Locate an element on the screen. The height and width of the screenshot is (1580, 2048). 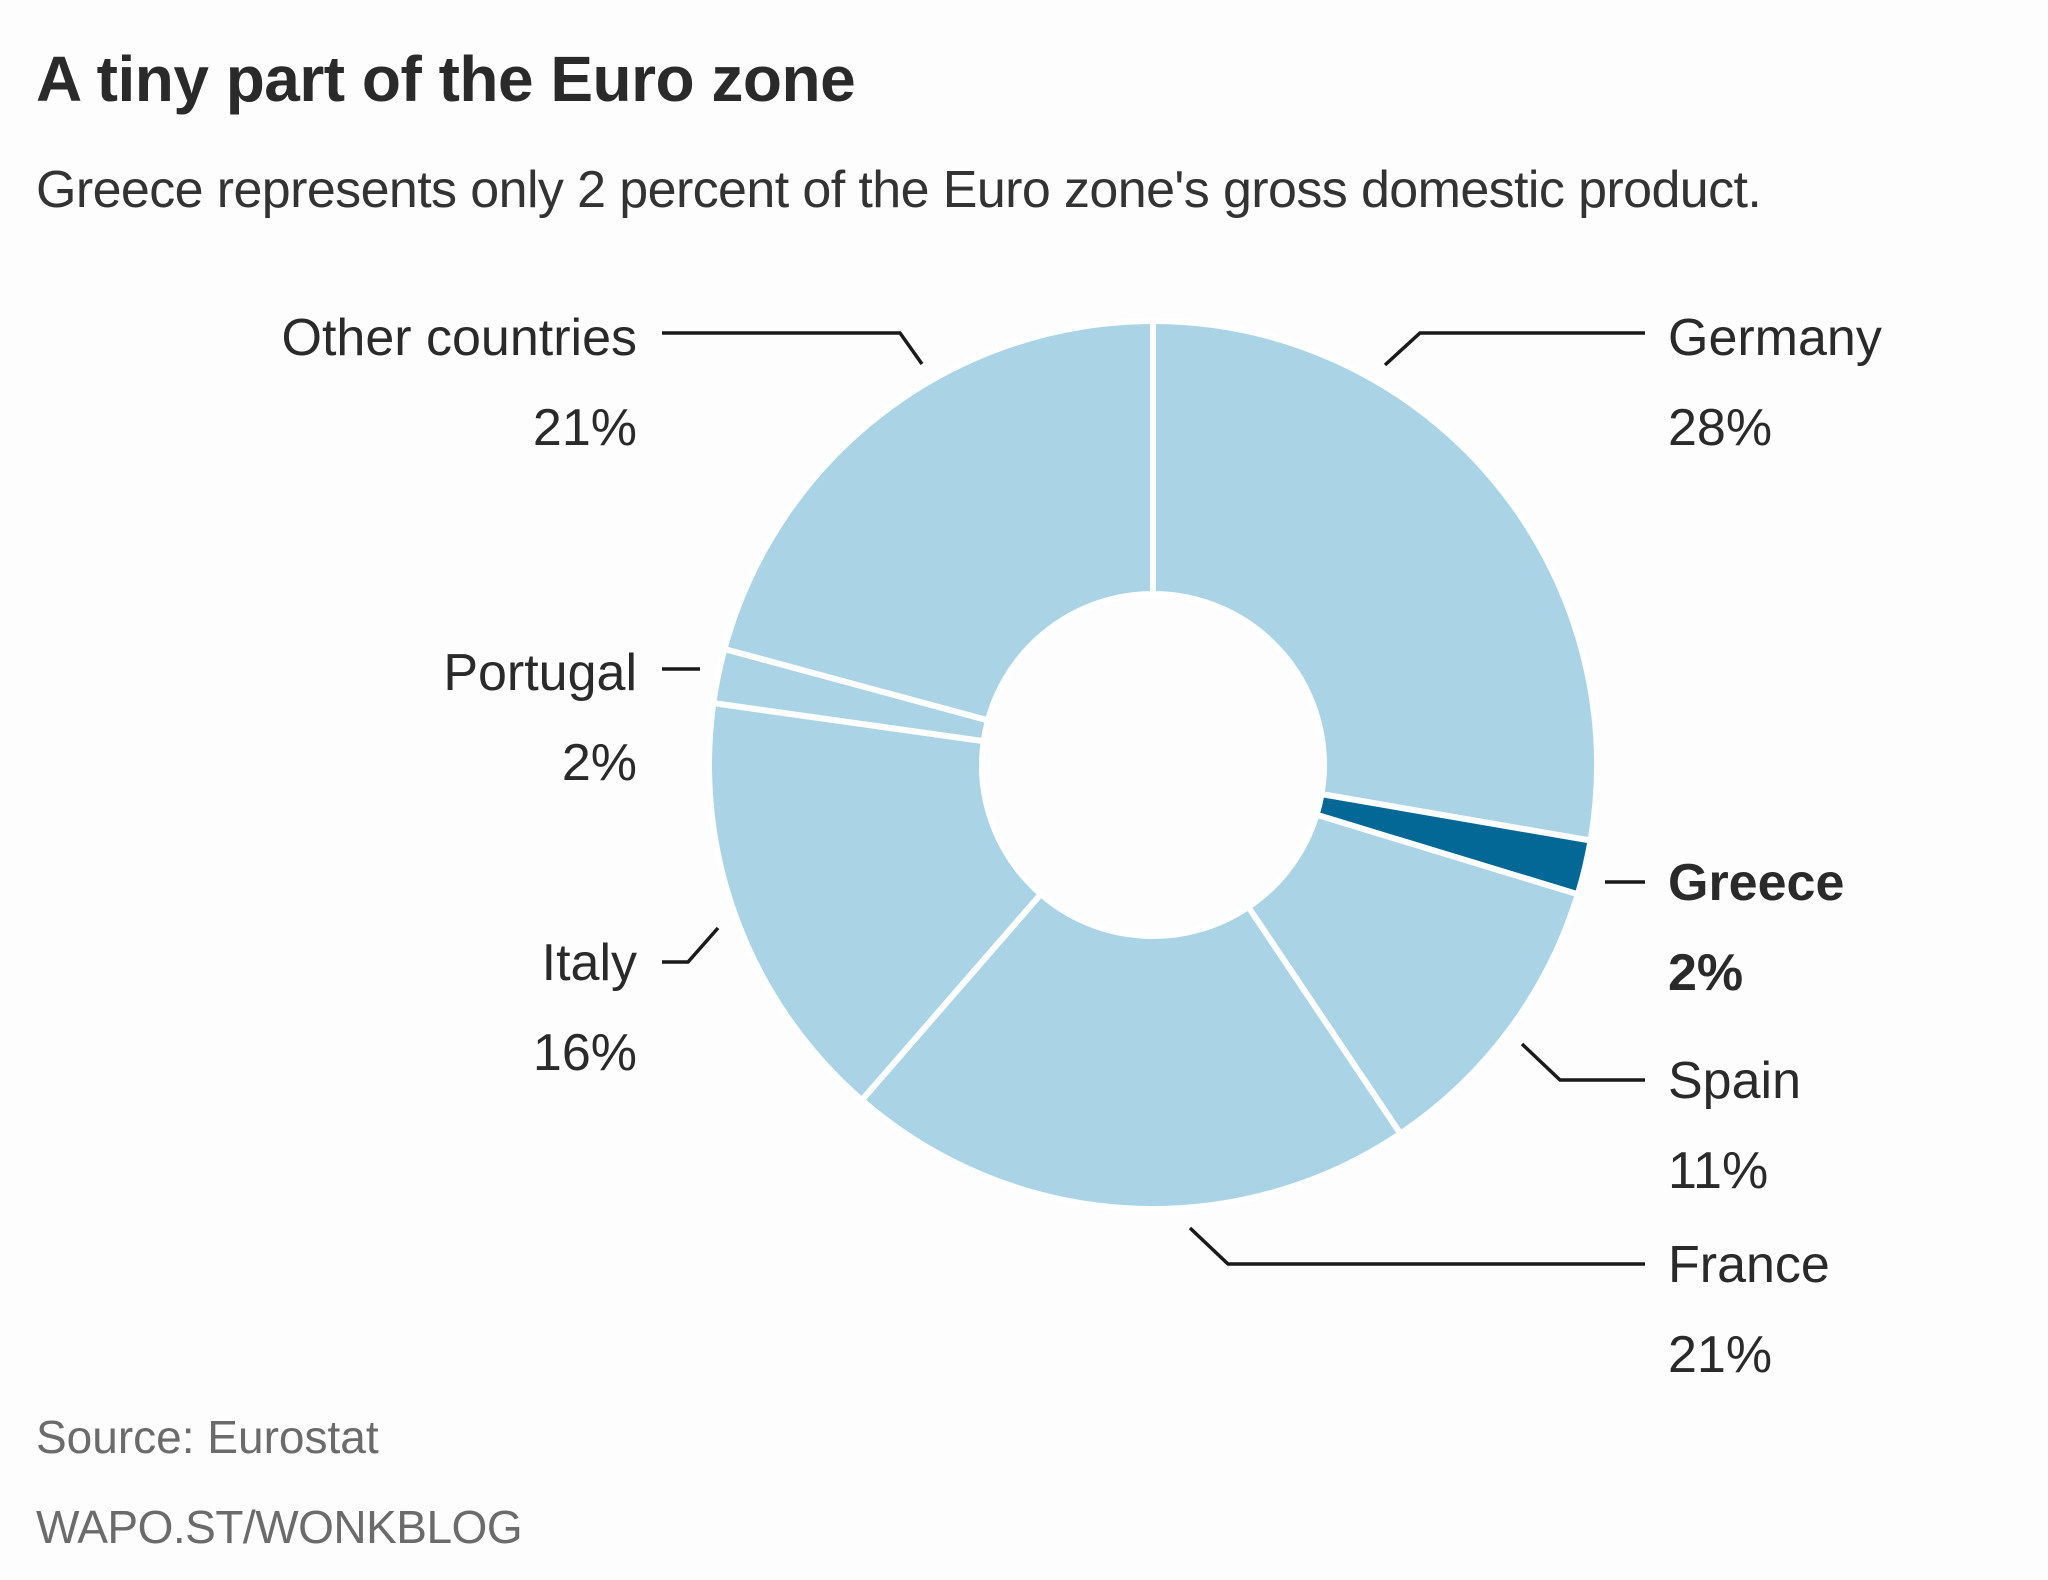
chart-title: A tiny part of the Euro zone is located at coordinates (446, 79).